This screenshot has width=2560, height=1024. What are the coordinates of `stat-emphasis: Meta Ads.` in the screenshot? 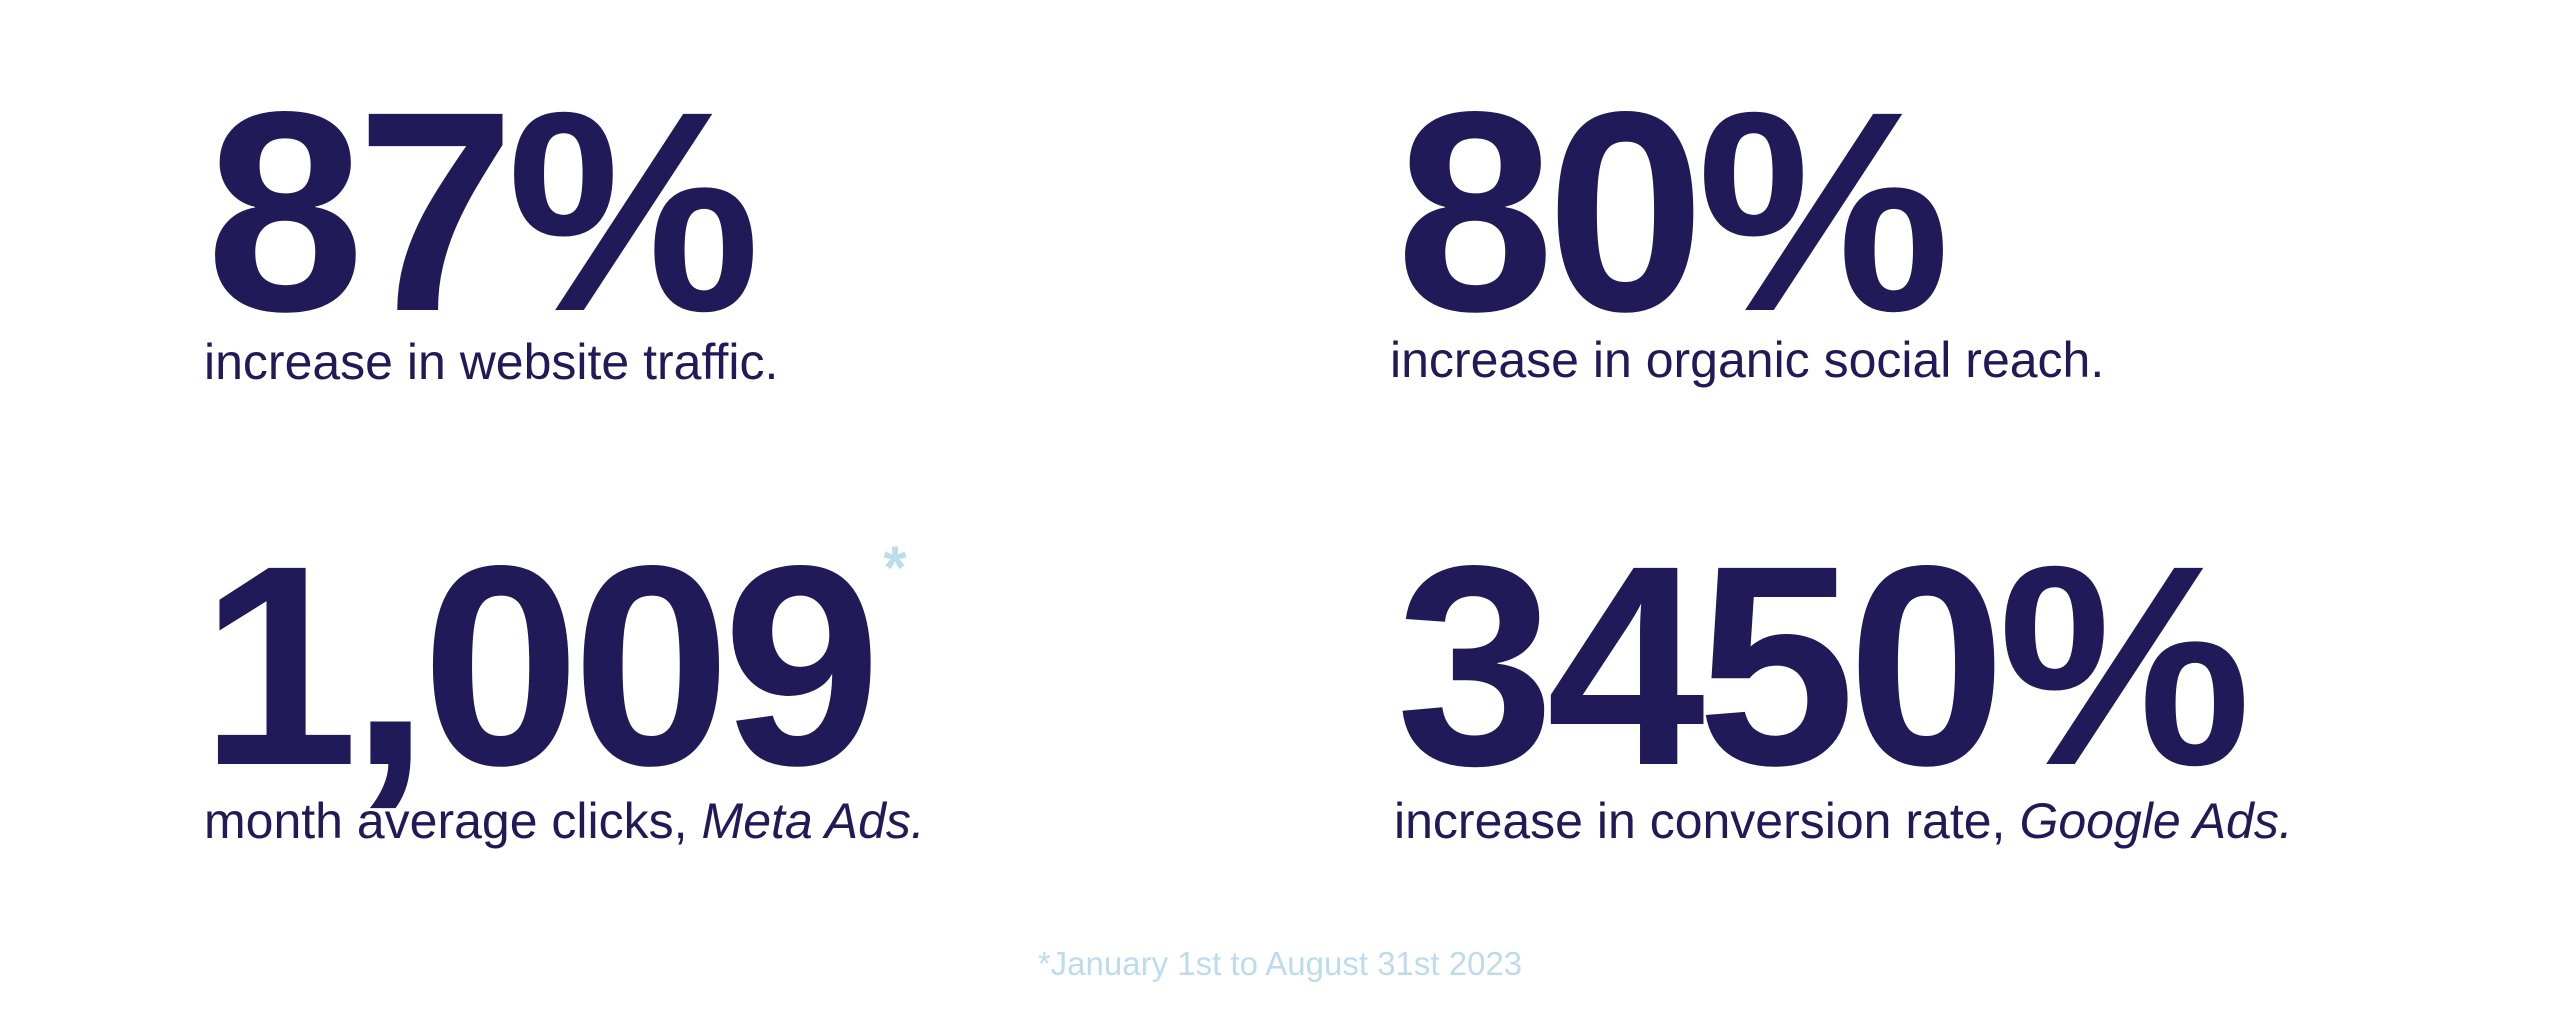 It's located at (813, 821).